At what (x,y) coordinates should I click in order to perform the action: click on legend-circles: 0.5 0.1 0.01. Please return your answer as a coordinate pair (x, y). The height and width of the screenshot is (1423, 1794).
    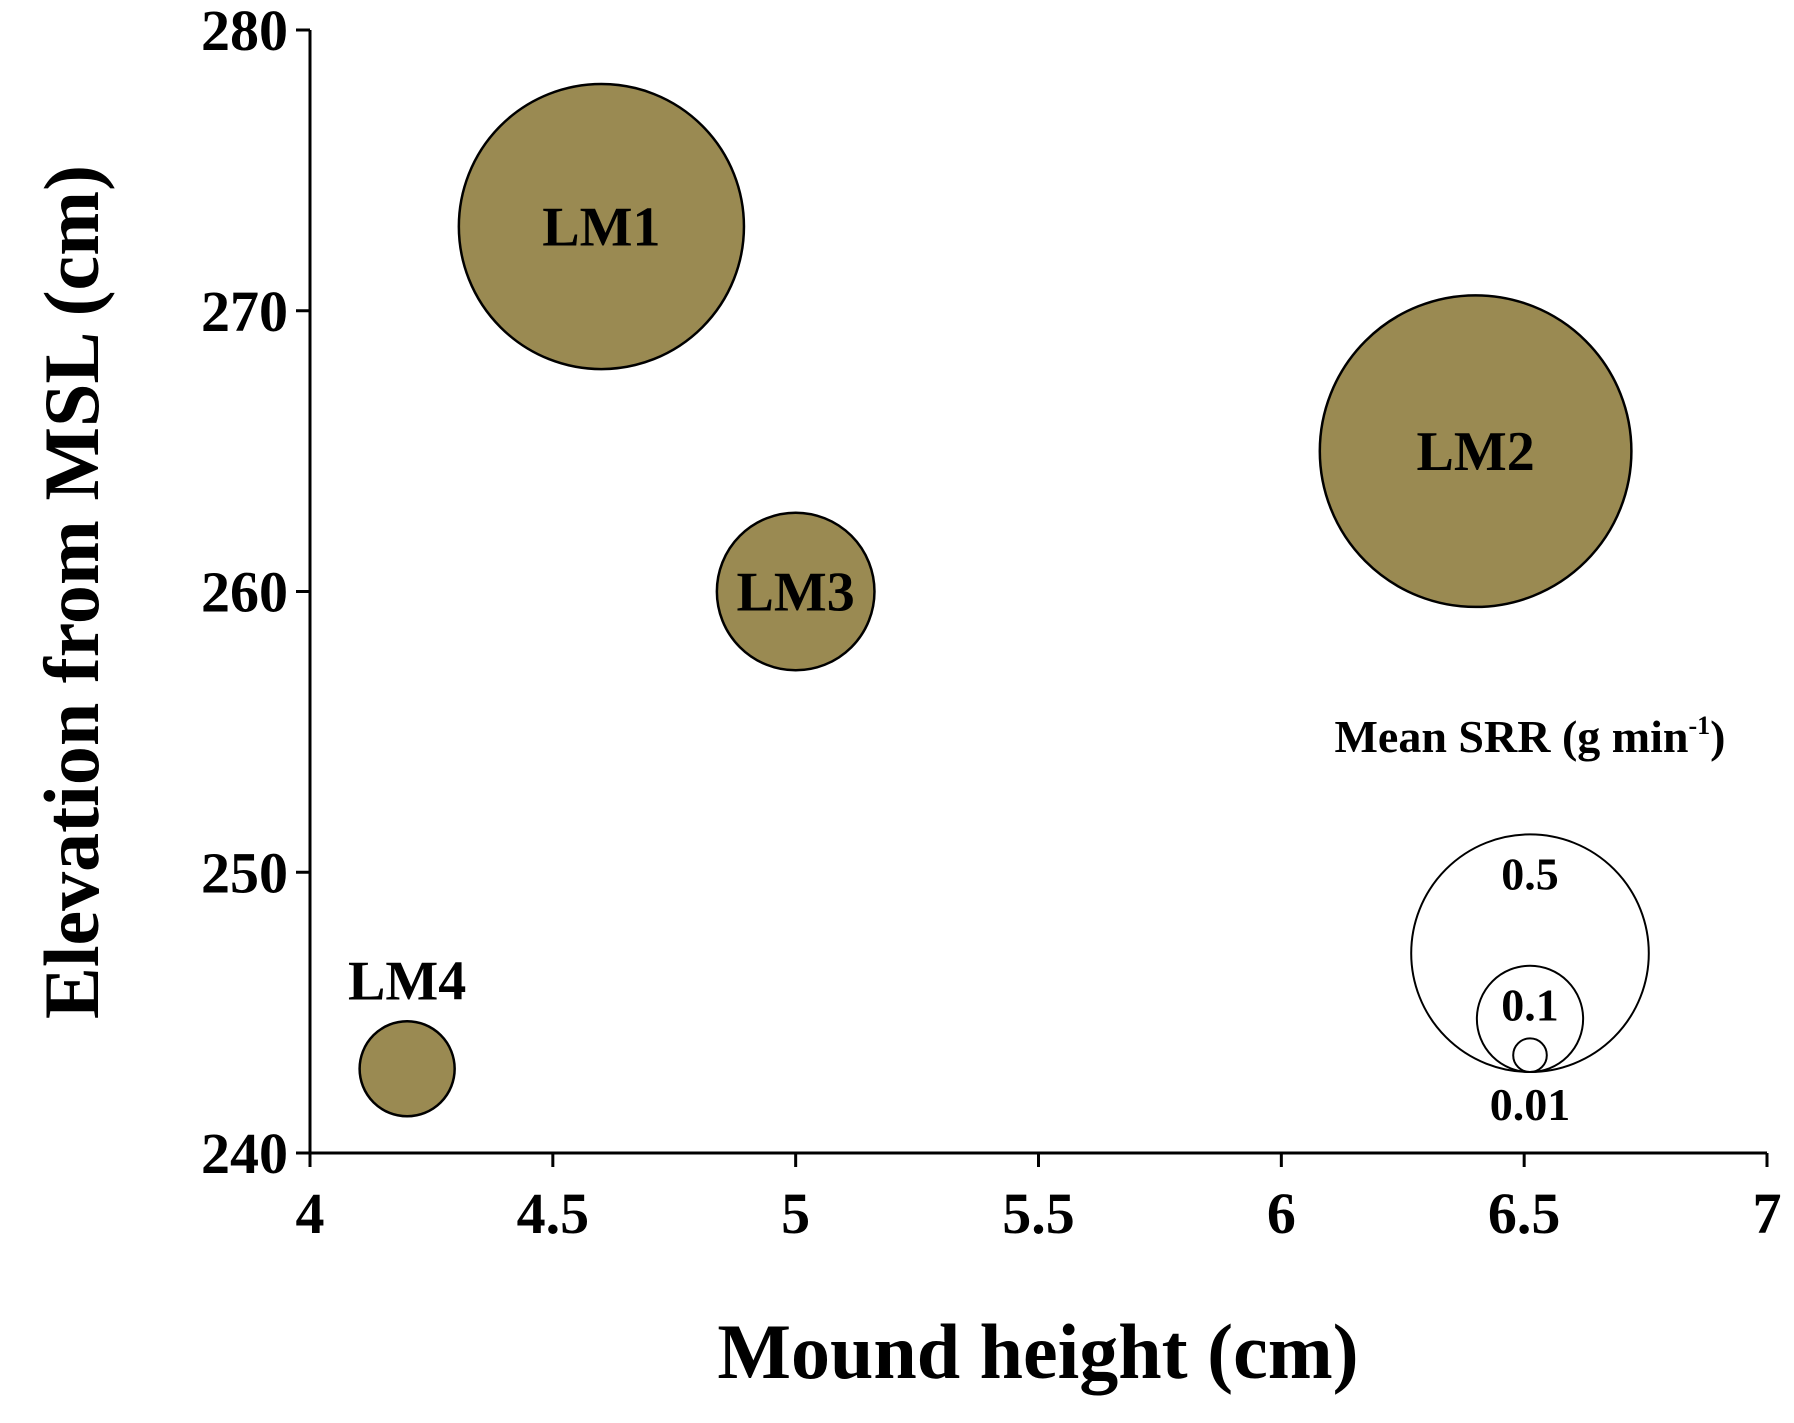
    Looking at the image, I should click on (1530, 981).